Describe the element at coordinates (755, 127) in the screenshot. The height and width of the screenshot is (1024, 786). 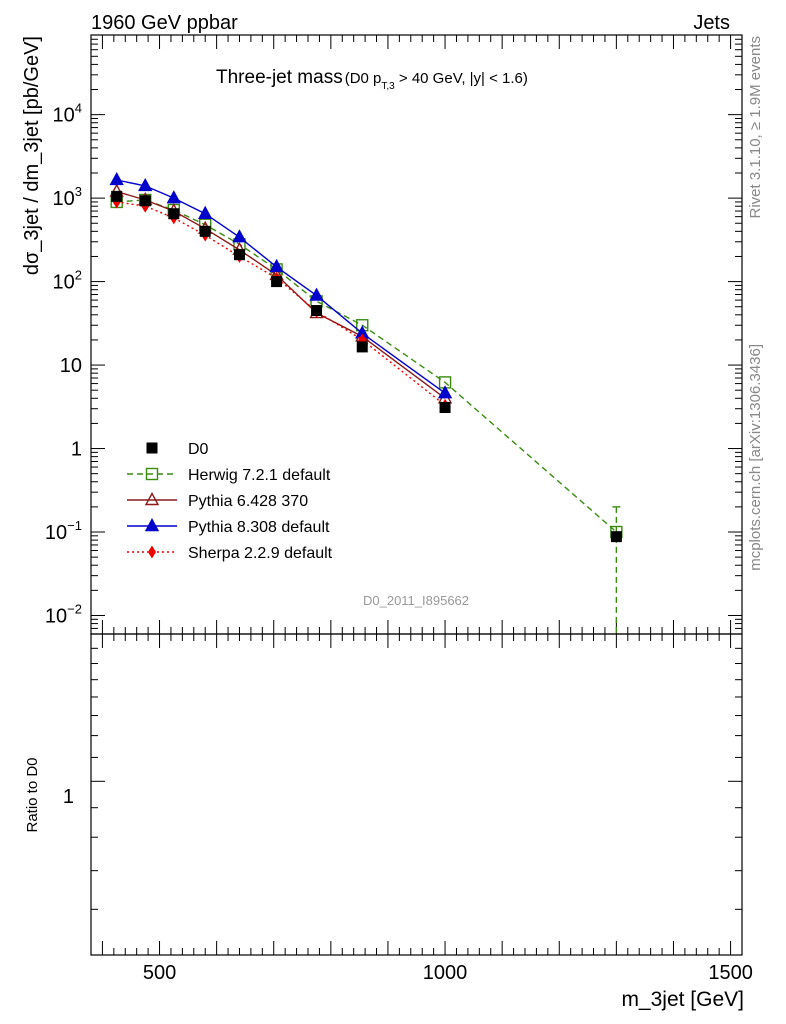
I see `rivet-label: Rivet 3.1.10, ≥ 1.9M events` at that location.